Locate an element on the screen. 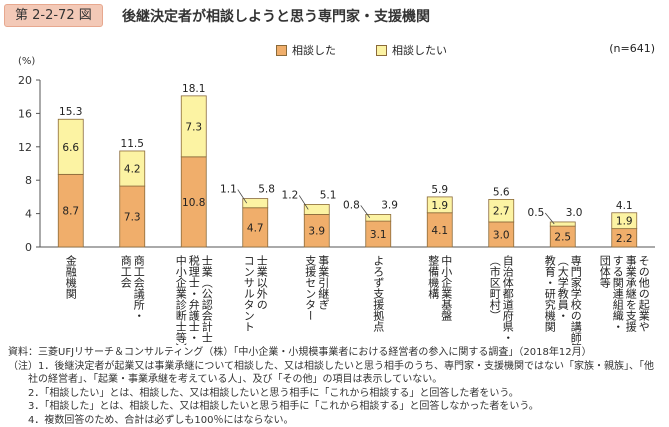 The width and height of the screenshot is (669, 427). x-category-label: 整備機構 is located at coordinates (433, 276).